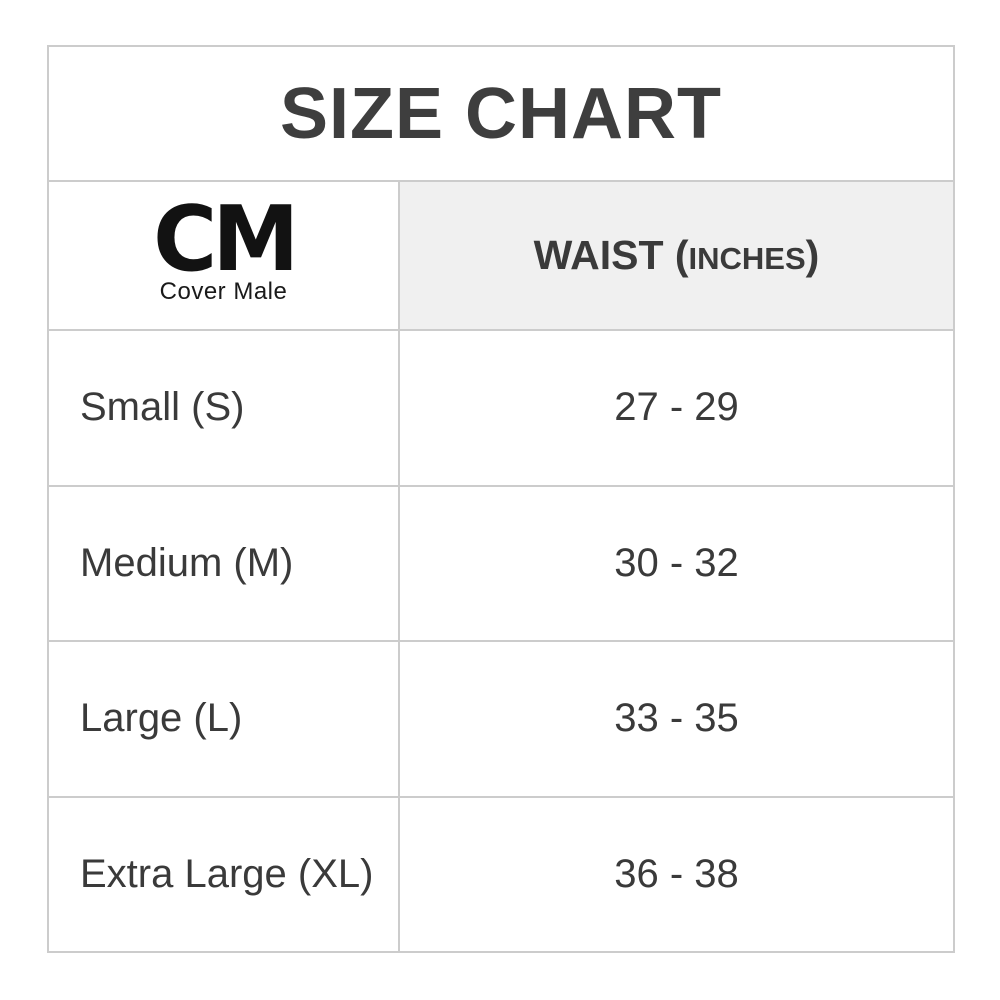 The width and height of the screenshot is (1000, 1000). I want to click on waist-column-header: WAIST (INCHES), so click(676, 255).